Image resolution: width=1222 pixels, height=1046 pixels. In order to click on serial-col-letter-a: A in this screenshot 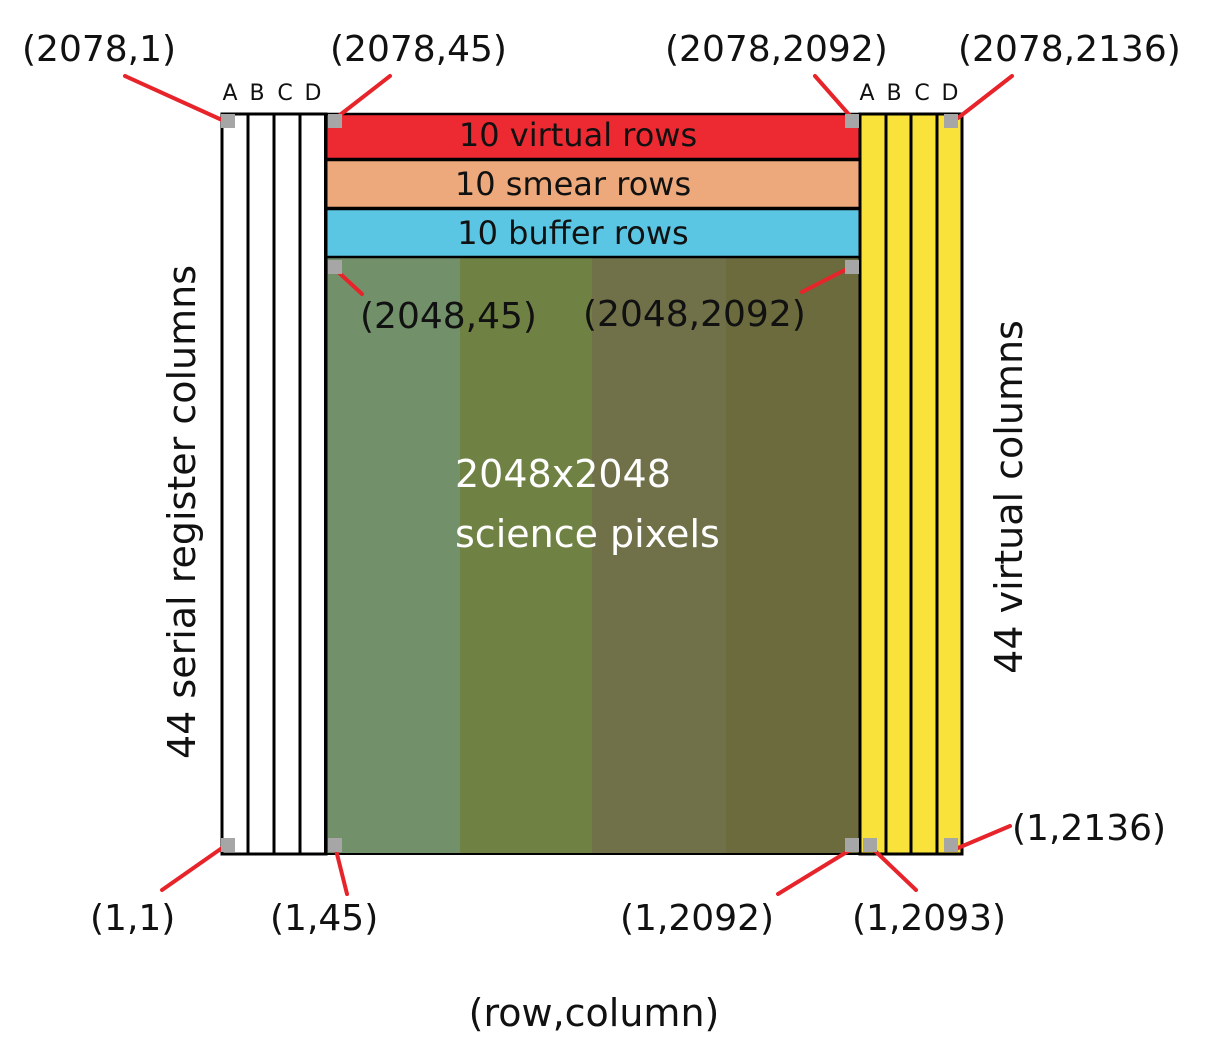, I will do `click(229, 93)`.